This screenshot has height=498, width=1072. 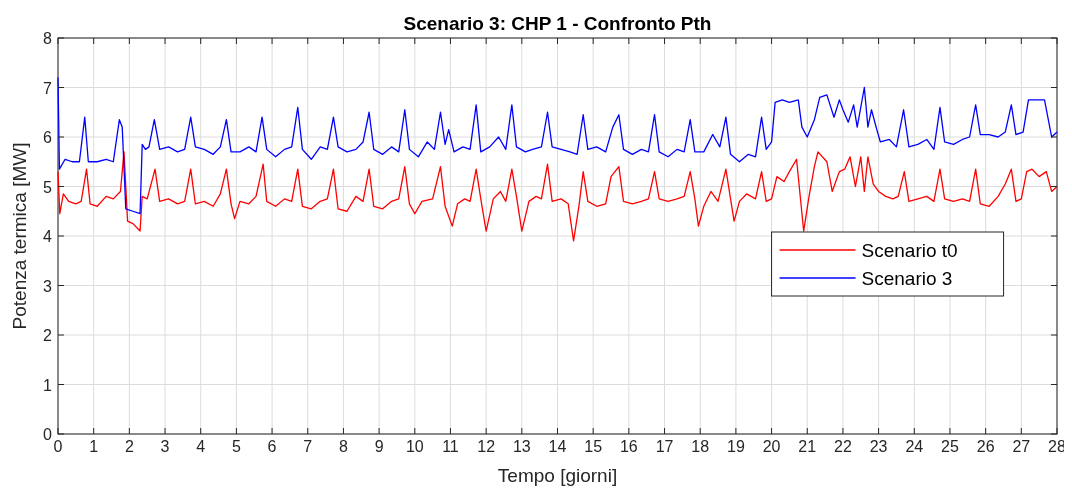 I want to click on x-tick-label: 7, so click(x=308, y=446).